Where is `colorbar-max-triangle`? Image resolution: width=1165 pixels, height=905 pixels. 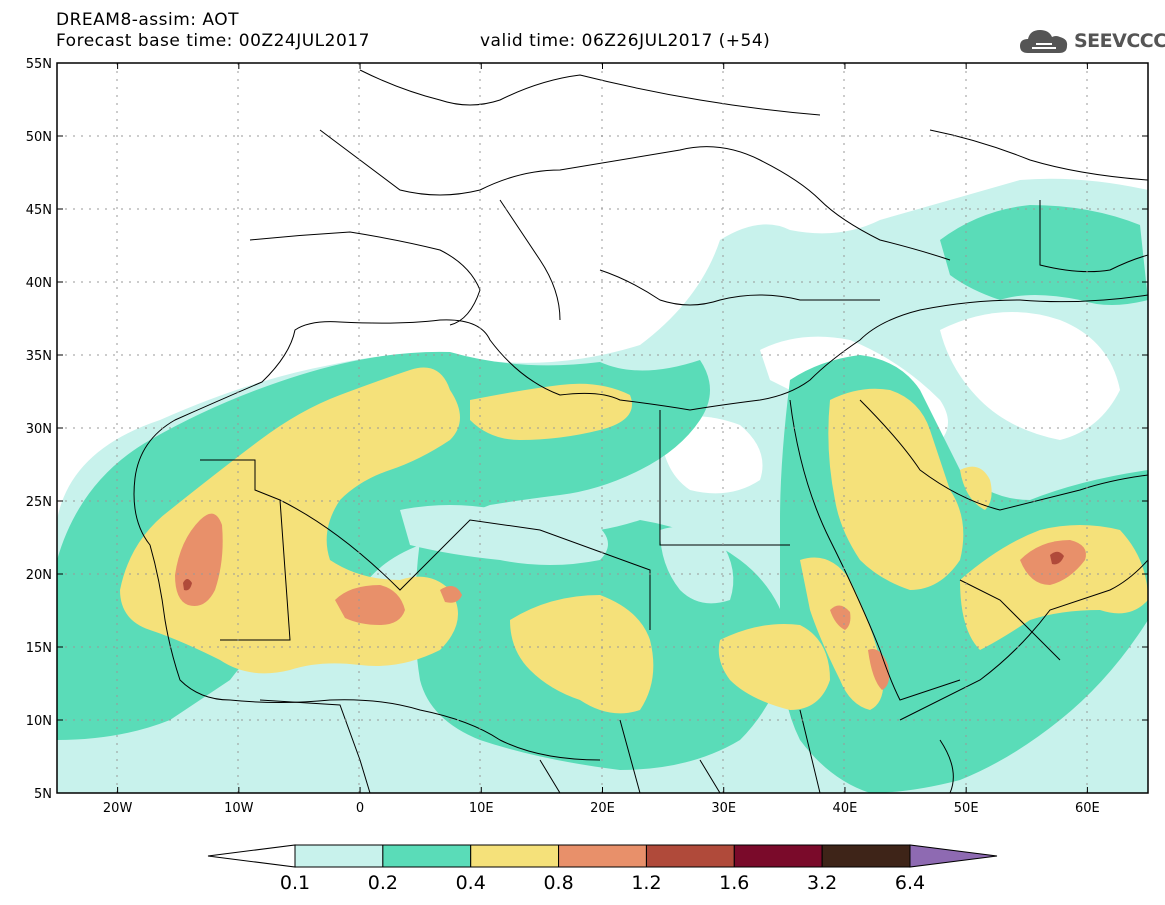 colorbar-max-triangle is located at coordinates (953, 856).